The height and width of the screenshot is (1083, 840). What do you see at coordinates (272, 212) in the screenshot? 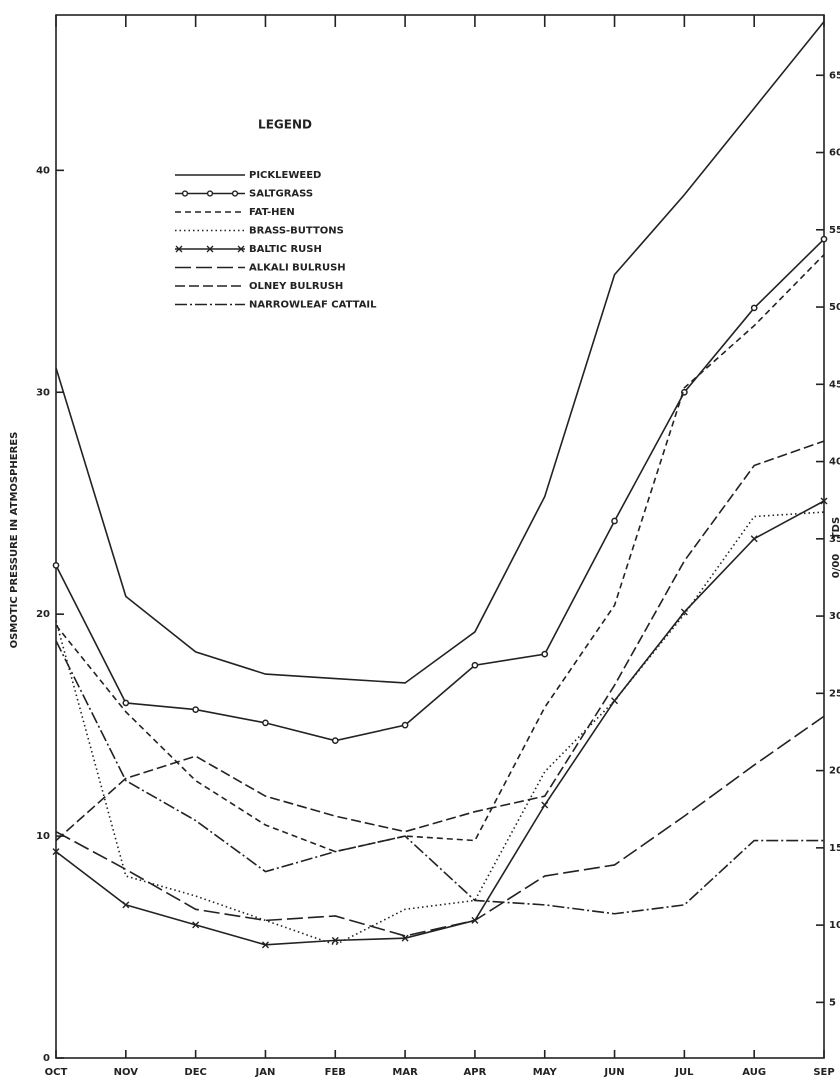
I see `legend-label: FAT-HEN` at bounding box center [272, 212].